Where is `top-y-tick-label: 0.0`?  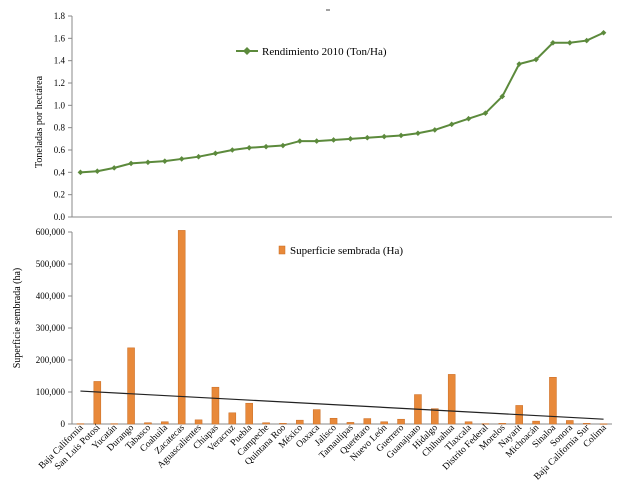 top-y-tick-label: 0.0 is located at coordinates (60, 217).